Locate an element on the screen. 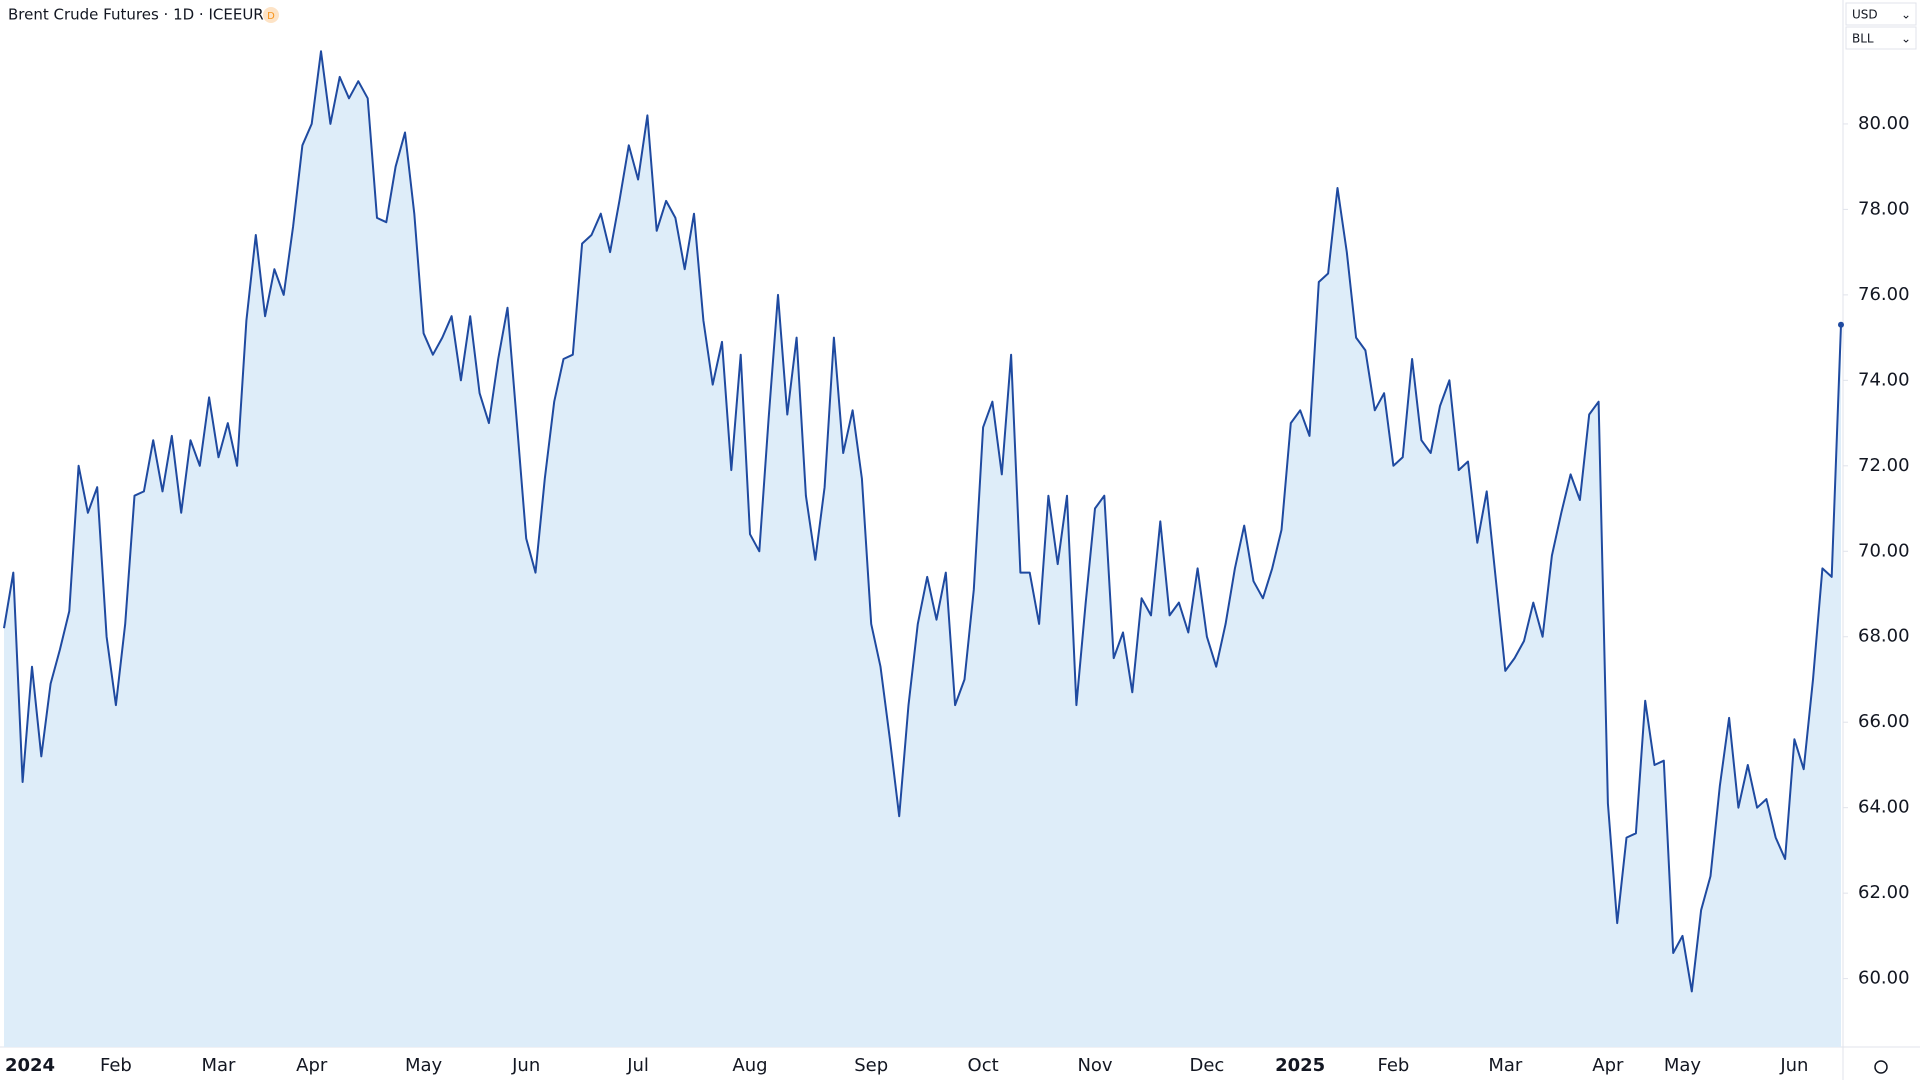 The height and width of the screenshot is (1080, 1920). y-tick-label: 62.00 is located at coordinates (1884, 892).